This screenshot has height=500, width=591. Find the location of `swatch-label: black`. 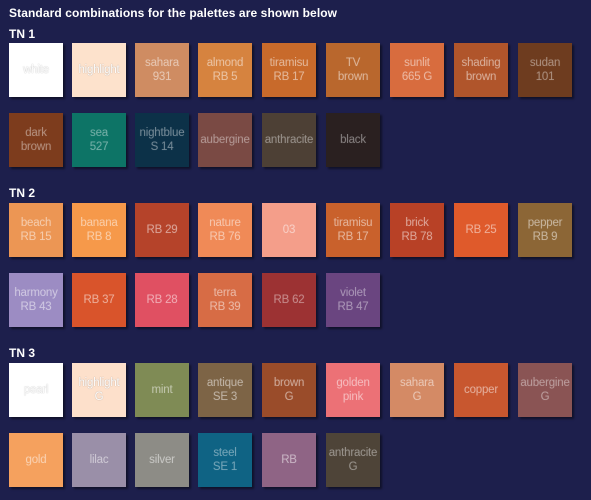

swatch-label: black is located at coordinates (353, 140).